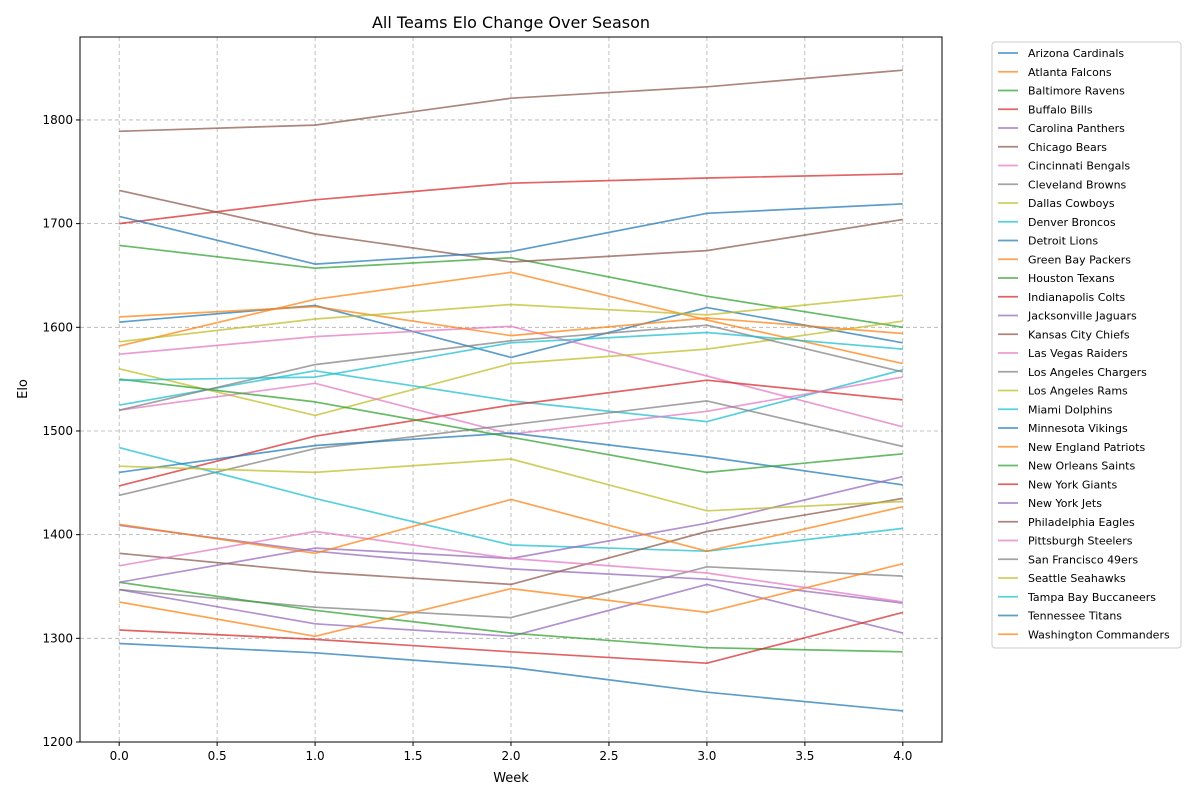  What do you see at coordinates (1077, 578) in the screenshot?
I see `legend-label: Seattle Seahawks` at bounding box center [1077, 578].